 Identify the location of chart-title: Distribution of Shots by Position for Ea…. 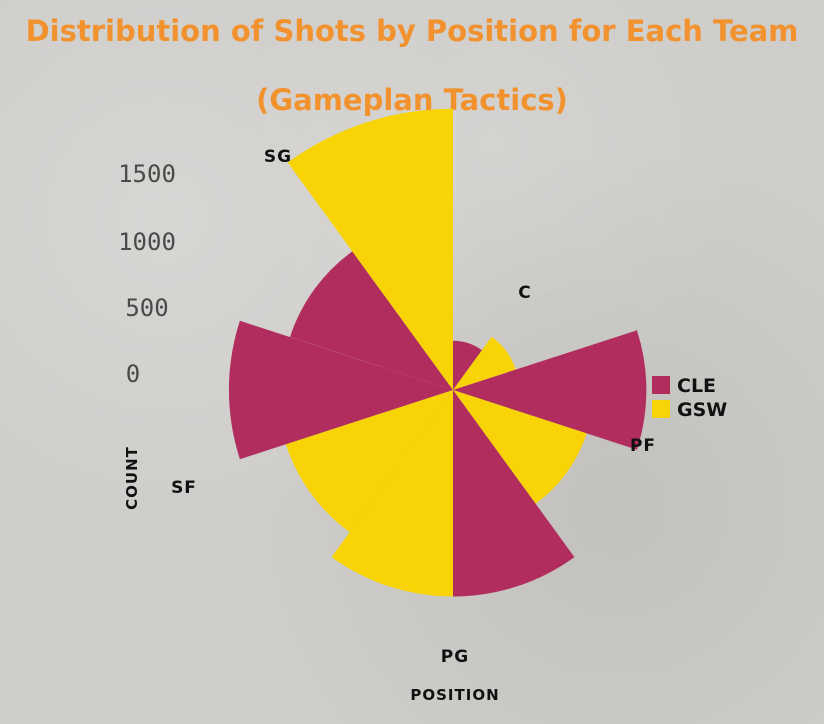
(412, 31).